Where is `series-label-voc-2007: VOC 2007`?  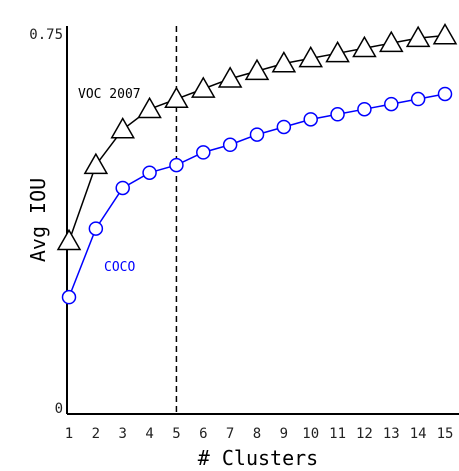 series-label-voc-2007: VOC 2007 is located at coordinates (109, 94).